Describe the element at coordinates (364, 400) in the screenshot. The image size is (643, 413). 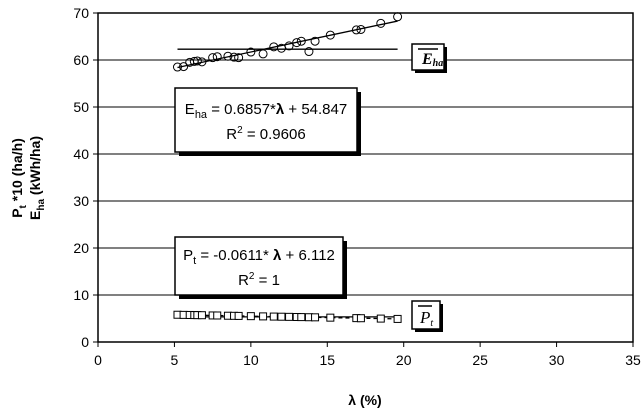
I see `x-axis-title: λ (%)` at that location.